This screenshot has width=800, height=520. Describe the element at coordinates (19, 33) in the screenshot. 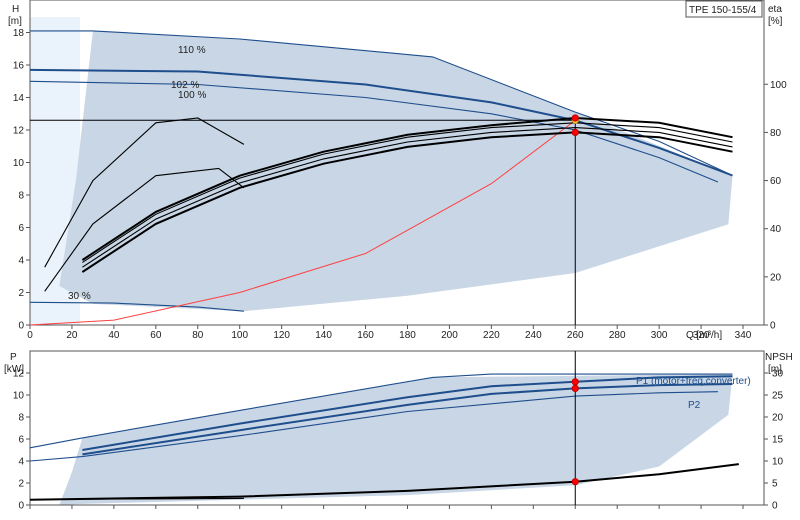

I see `y-tick-label: 18` at that location.